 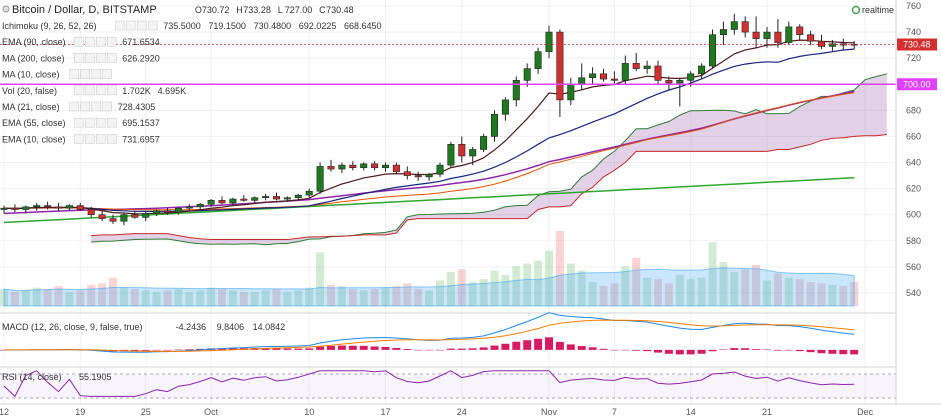 What do you see at coordinates (917, 84) in the screenshot?
I see `hline-badge` at bounding box center [917, 84].